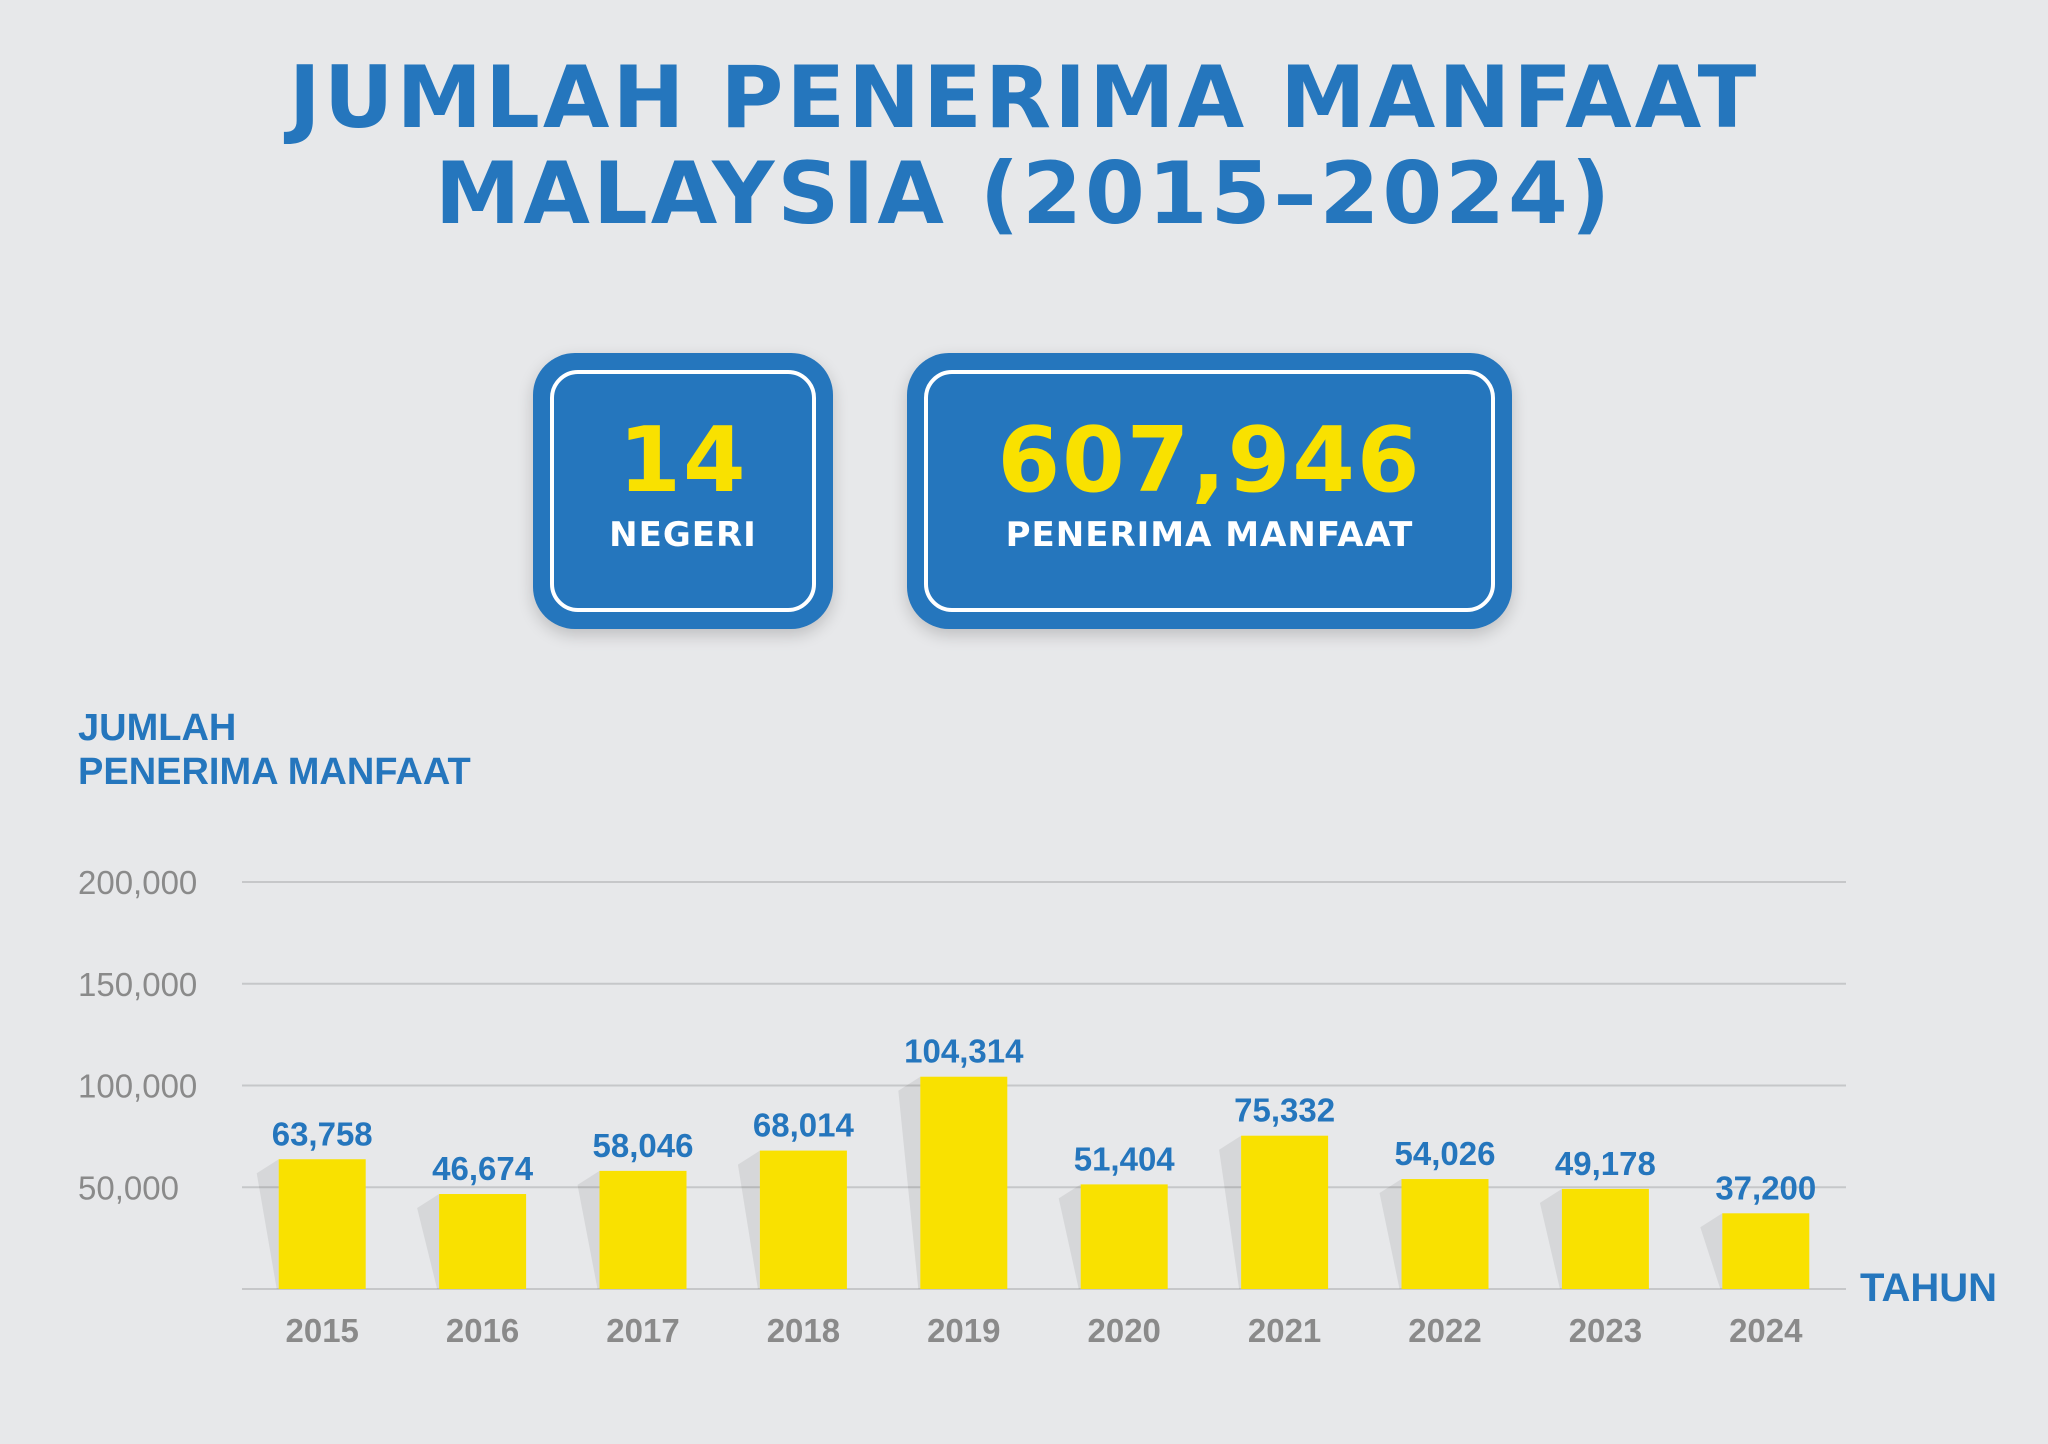 This screenshot has width=2048, height=1444. Describe the element at coordinates (1445, 1153) in the screenshot. I see `data-label: 54,026` at that location.